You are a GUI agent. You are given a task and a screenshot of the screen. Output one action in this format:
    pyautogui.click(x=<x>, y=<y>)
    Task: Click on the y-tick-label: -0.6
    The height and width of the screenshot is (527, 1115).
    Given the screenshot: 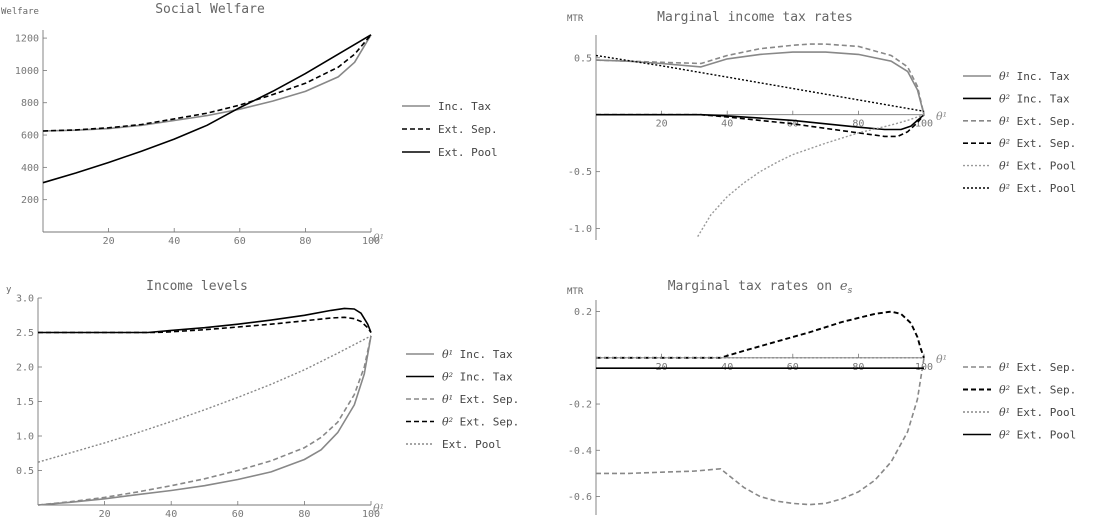 What is the action you would take?
    pyautogui.click(x=580, y=497)
    